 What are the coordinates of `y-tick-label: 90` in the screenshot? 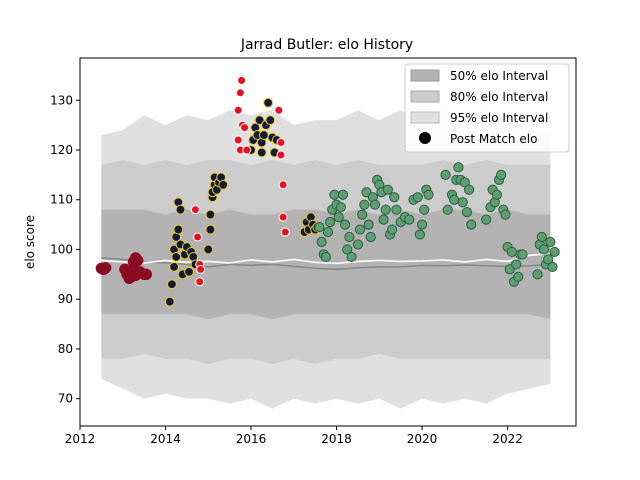 It's located at (65, 299).